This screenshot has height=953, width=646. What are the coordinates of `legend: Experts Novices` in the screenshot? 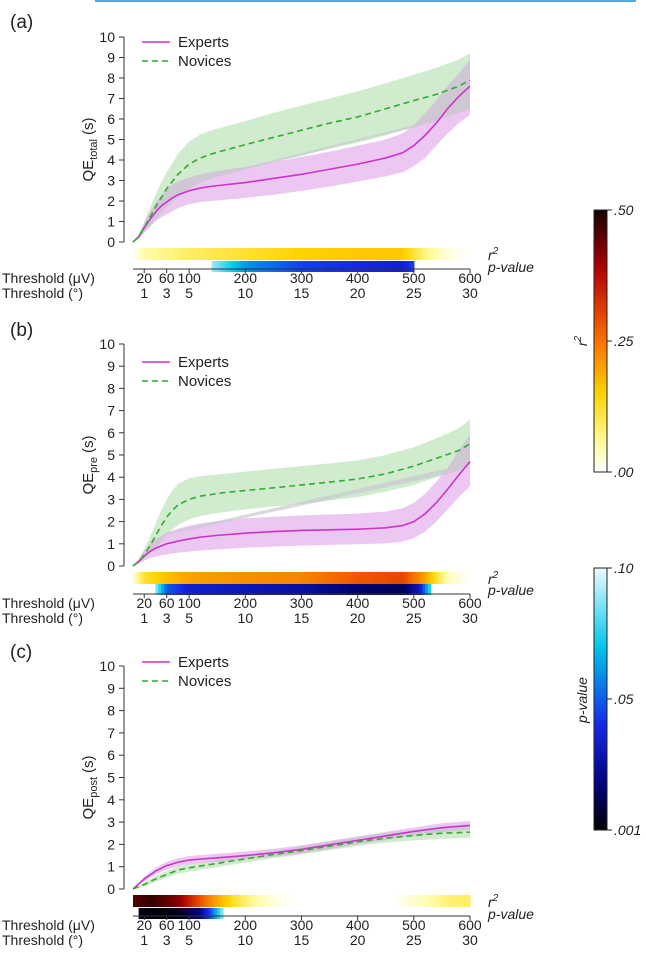 It's located at (186, 52).